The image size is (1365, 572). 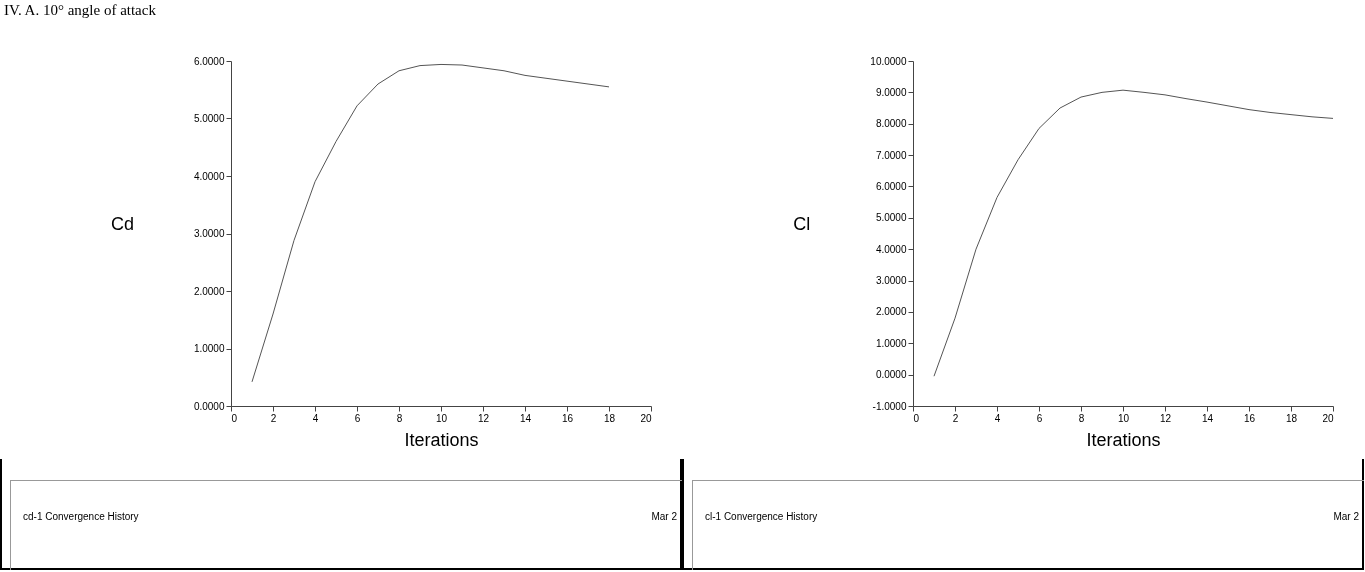 What do you see at coordinates (802, 224) in the screenshot?
I see `y-axis-title: Cl` at bounding box center [802, 224].